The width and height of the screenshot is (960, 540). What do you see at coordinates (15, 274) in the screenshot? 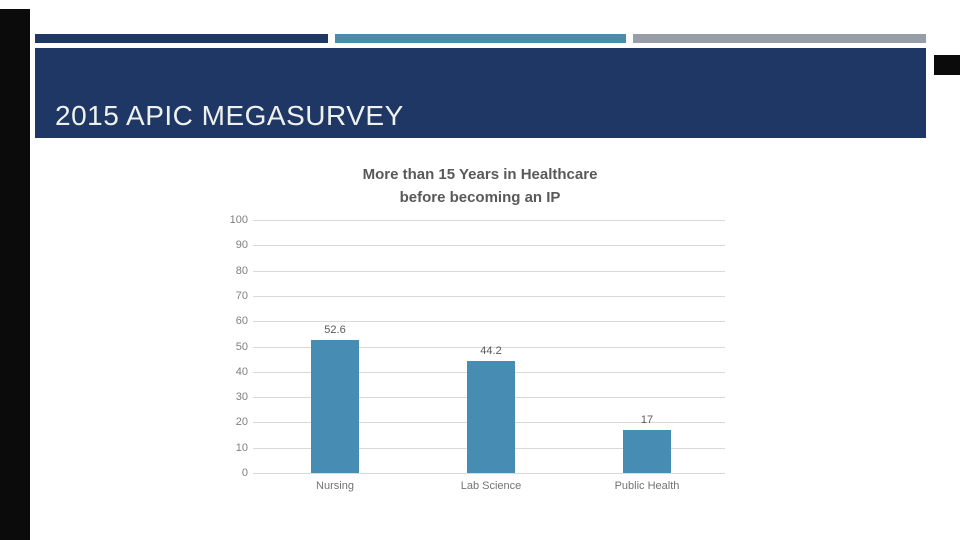
I see `screen-left-black-strip` at bounding box center [15, 274].